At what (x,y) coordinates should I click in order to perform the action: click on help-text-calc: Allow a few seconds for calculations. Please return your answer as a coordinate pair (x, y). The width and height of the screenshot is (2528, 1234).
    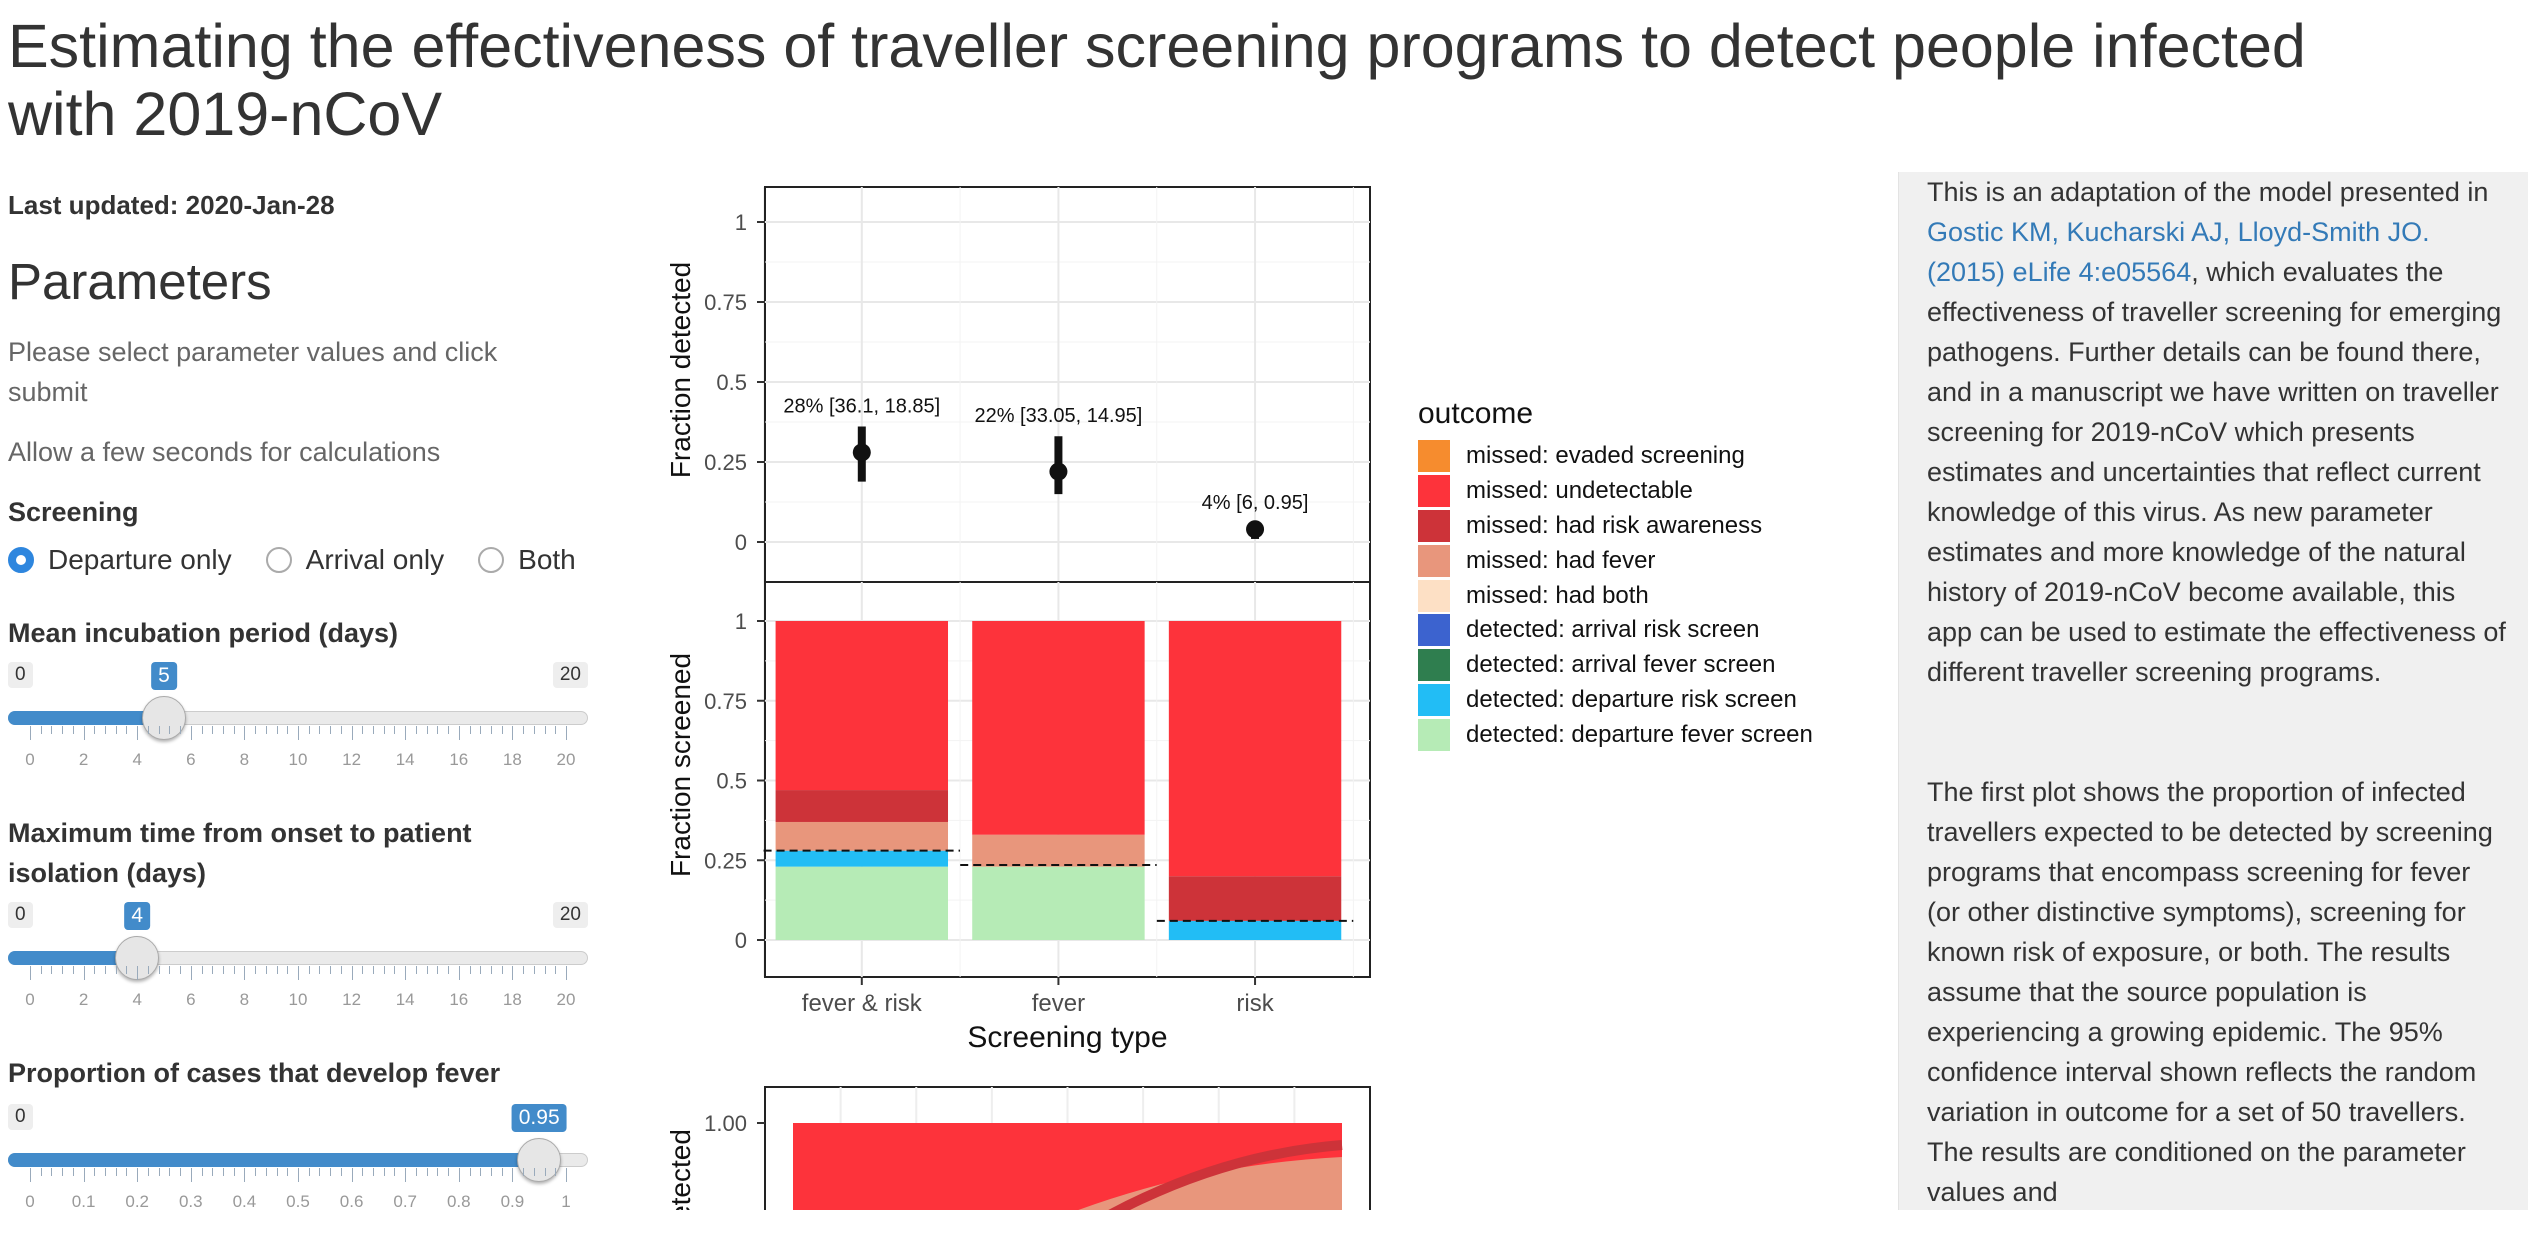
    Looking at the image, I should click on (224, 452).